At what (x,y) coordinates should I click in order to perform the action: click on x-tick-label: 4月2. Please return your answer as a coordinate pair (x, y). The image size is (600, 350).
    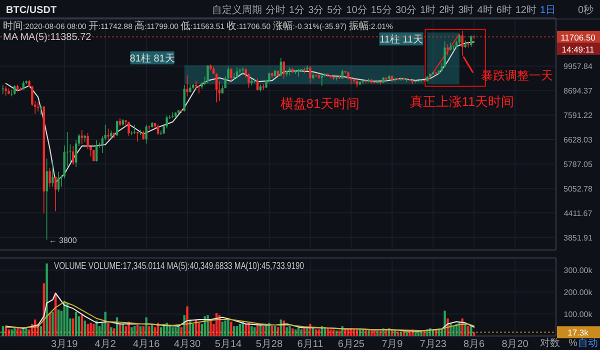
    Looking at the image, I should click on (105, 344).